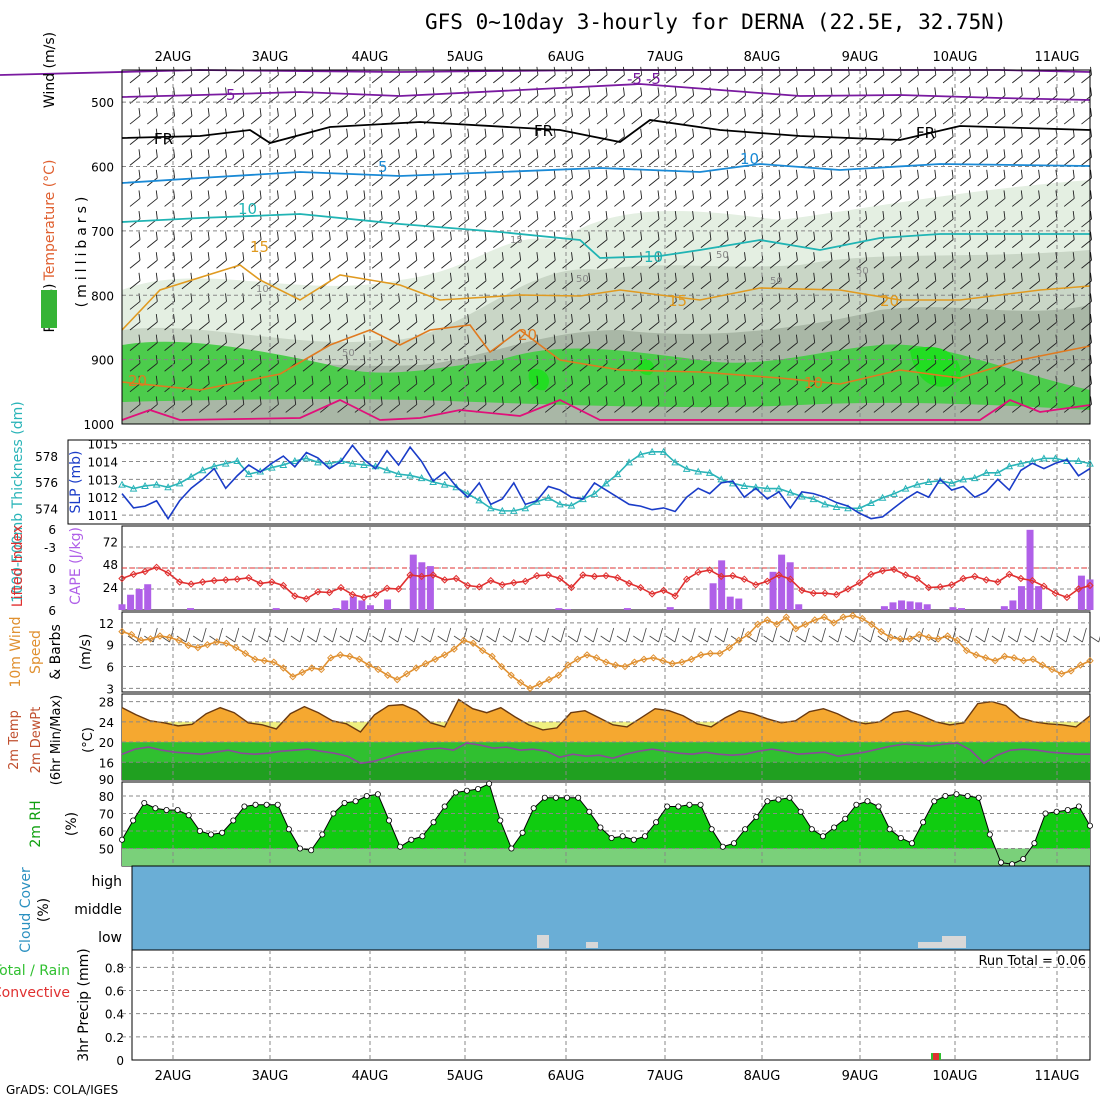 Image resolution: width=1100 pixels, height=1104 pixels. I want to click on cloud-unit: (%), so click(44, 910).